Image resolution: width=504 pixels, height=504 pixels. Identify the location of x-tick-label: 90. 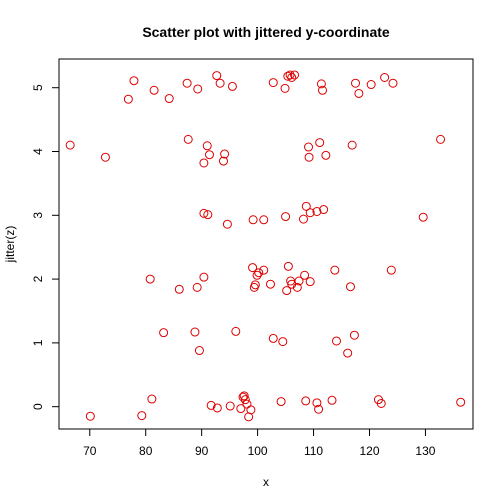
(202, 451).